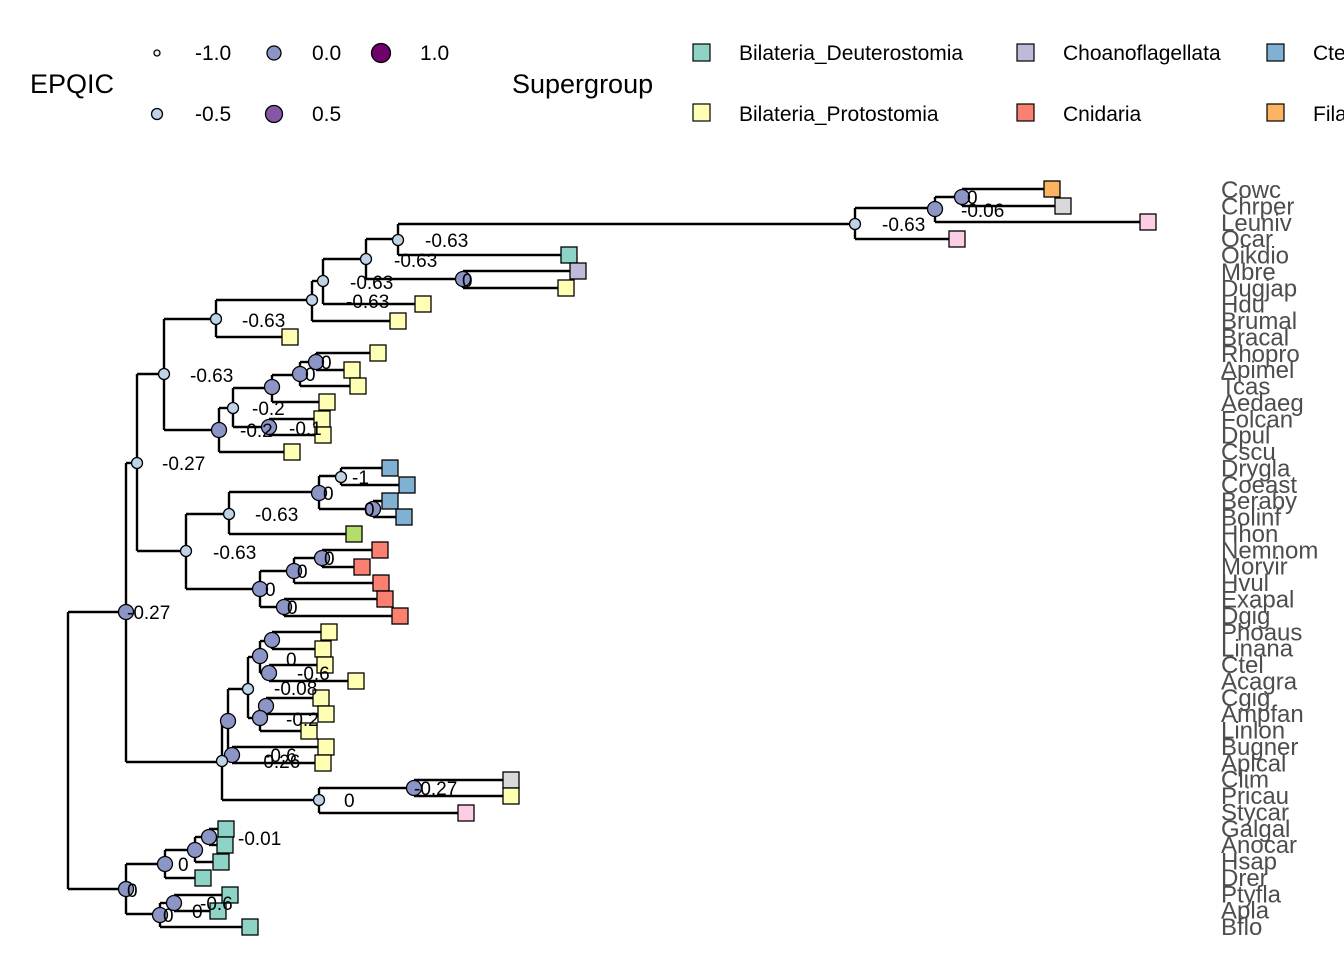 This screenshot has height=965, width=1344. What do you see at coordinates (1255, 829) in the screenshot?
I see `tip-label: Galgal` at bounding box center [1255, 829].